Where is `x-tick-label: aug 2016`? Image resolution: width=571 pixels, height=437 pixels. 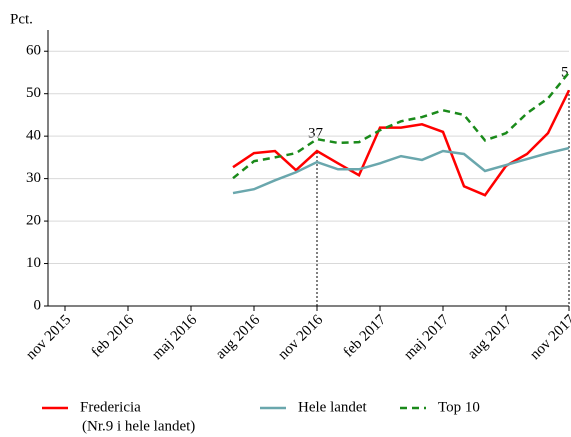
x-tick-label: aug 2016 is located at coordinates (238, 337).